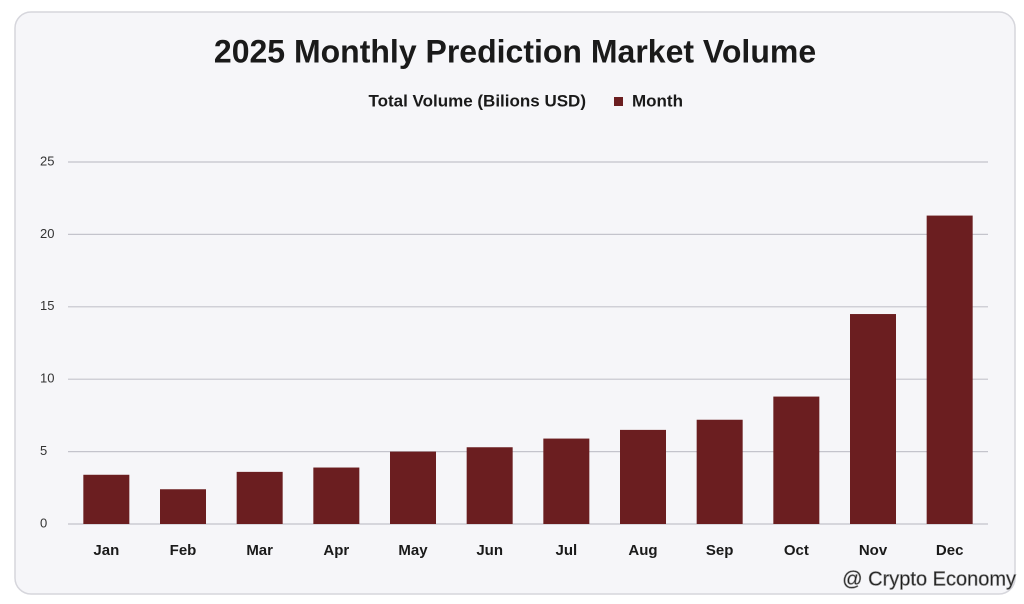  What do you see at coordinates (47, 378) in the screenshot?
I see `y-tick-label: 10` at bounding box center [47, 378].